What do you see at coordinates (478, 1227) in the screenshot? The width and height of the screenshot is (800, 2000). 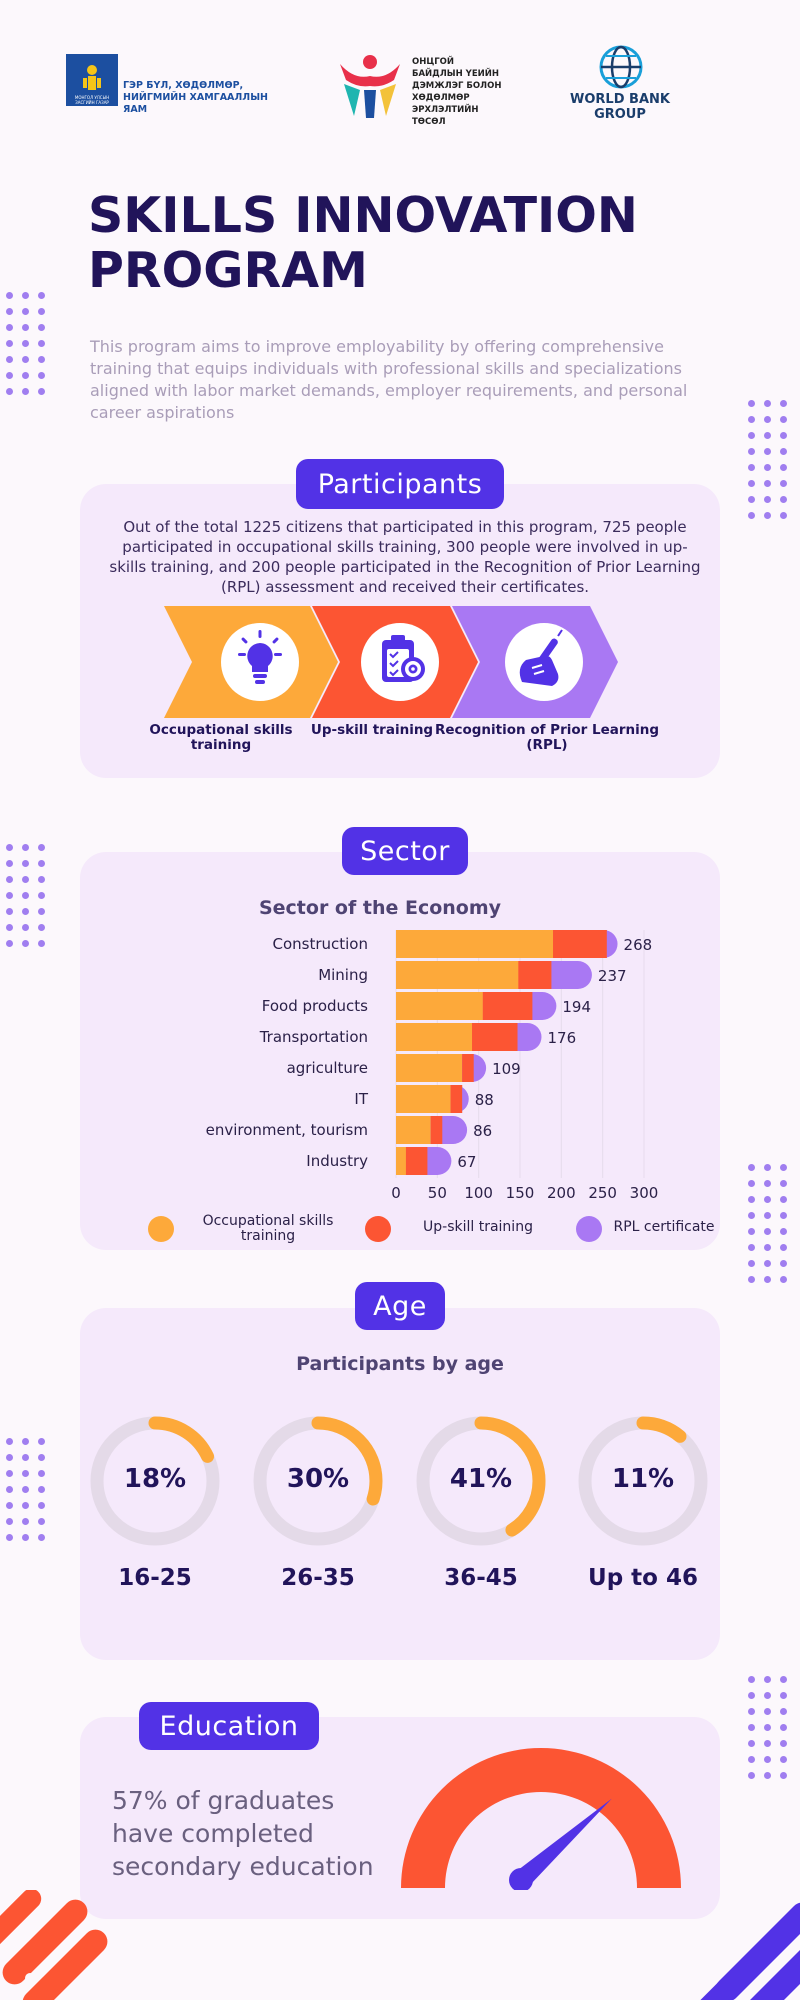 I see `legend-label-upskill: Up-skill training` at bounding box center [478, 1227].